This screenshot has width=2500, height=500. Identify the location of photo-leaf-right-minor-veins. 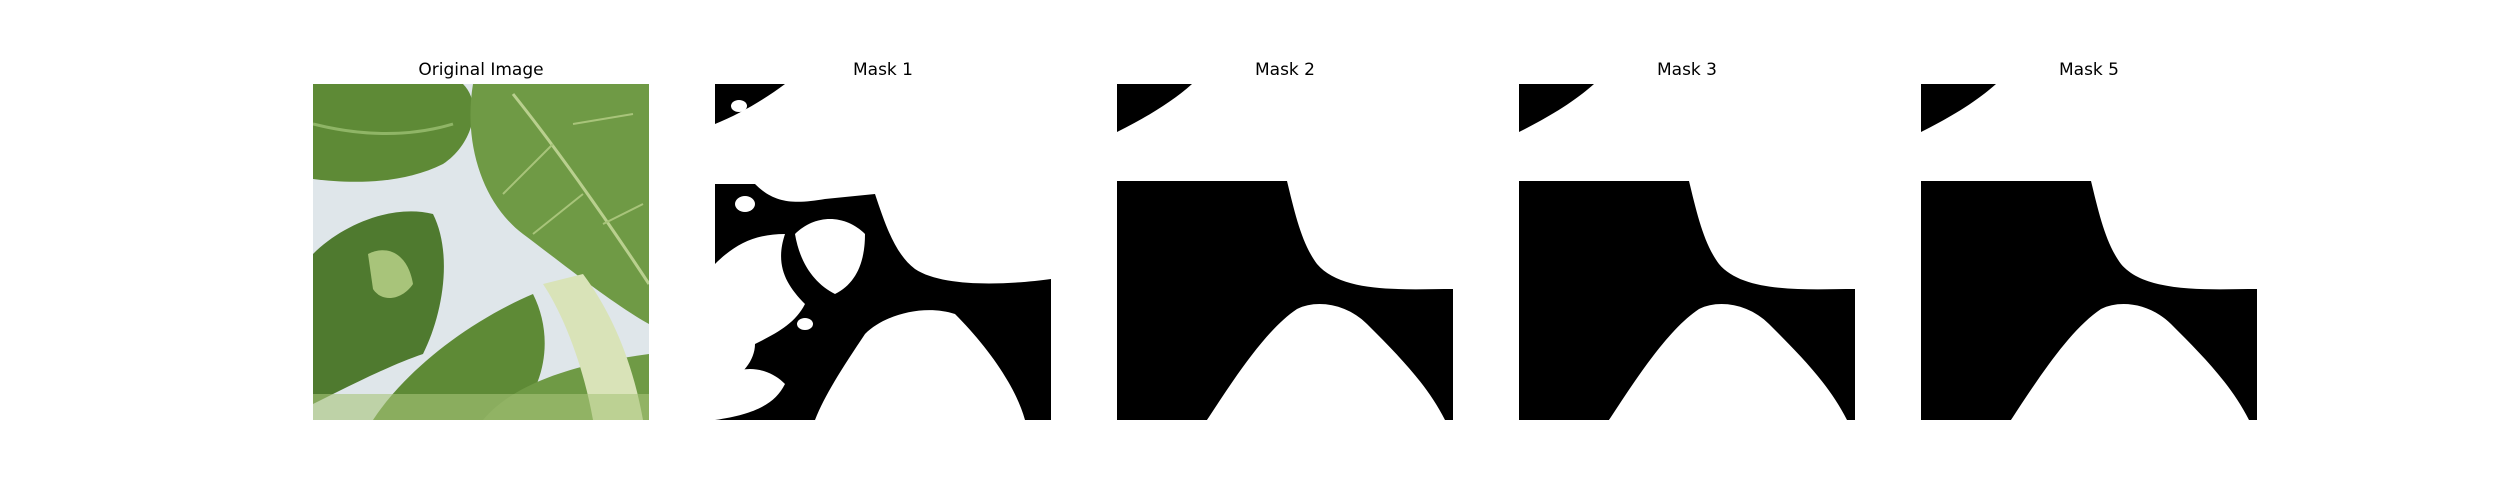
(573, 174).